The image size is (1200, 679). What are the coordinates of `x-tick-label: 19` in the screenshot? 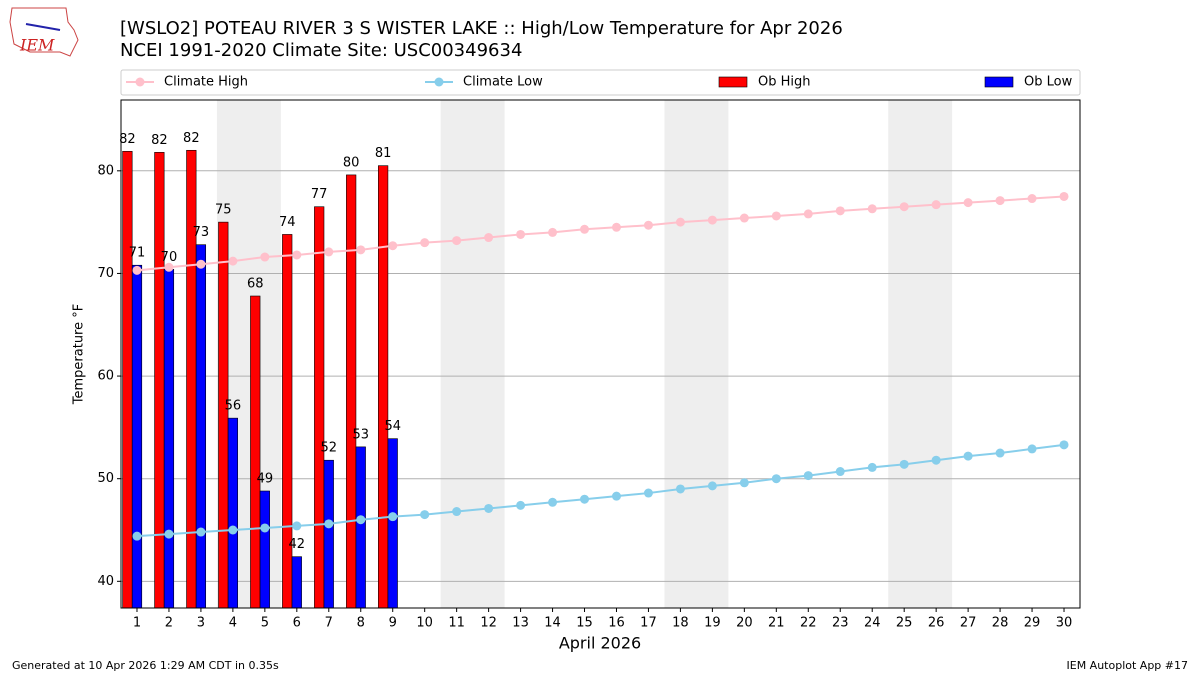 It's located at (712, 623).